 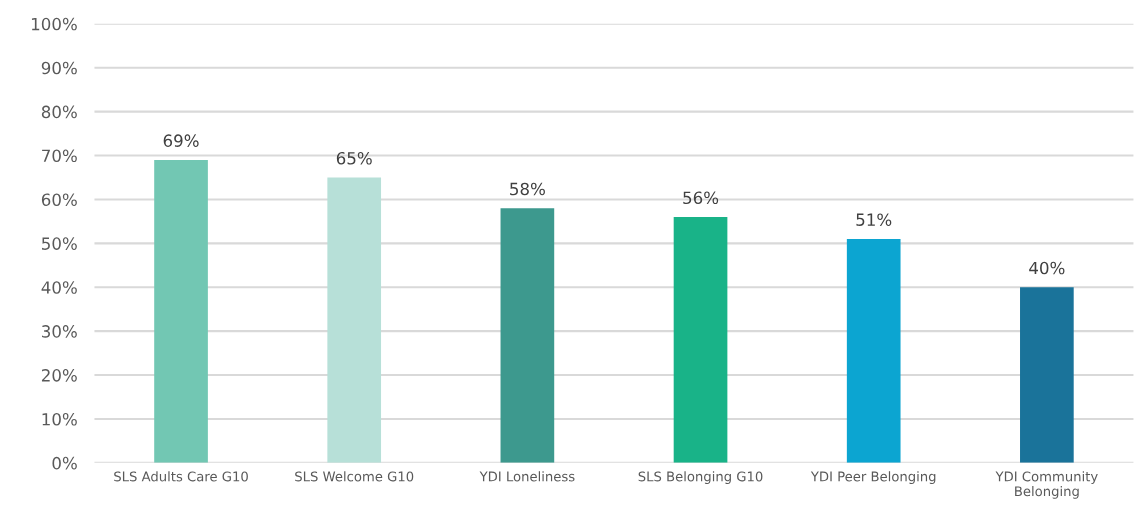 What do you see at coordinates (59, 156) in the screenshot?
I see `y-tick-label: 70%` at bounding box center [59, 156].